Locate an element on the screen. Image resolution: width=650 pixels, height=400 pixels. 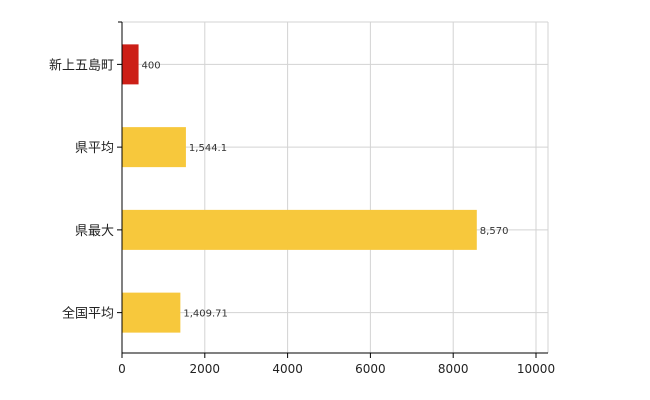
x-tick-label-4: 8000 is located at coordinates (453, 369).